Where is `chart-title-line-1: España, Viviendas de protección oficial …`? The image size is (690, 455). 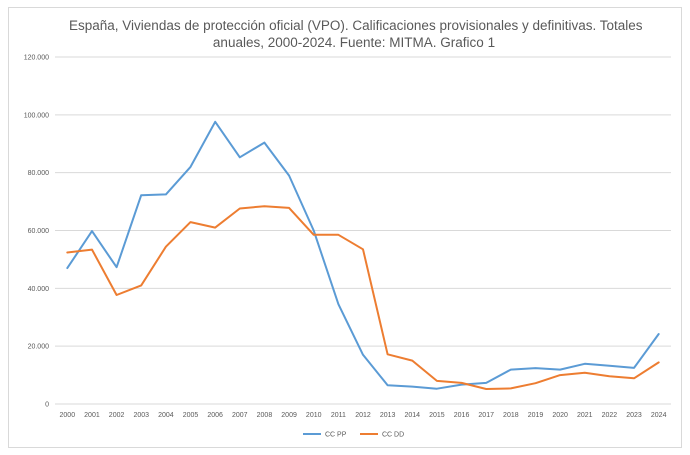 chart-title-line-1: España, Viviendas de protección oficial … is located at coordinates (356, 25).